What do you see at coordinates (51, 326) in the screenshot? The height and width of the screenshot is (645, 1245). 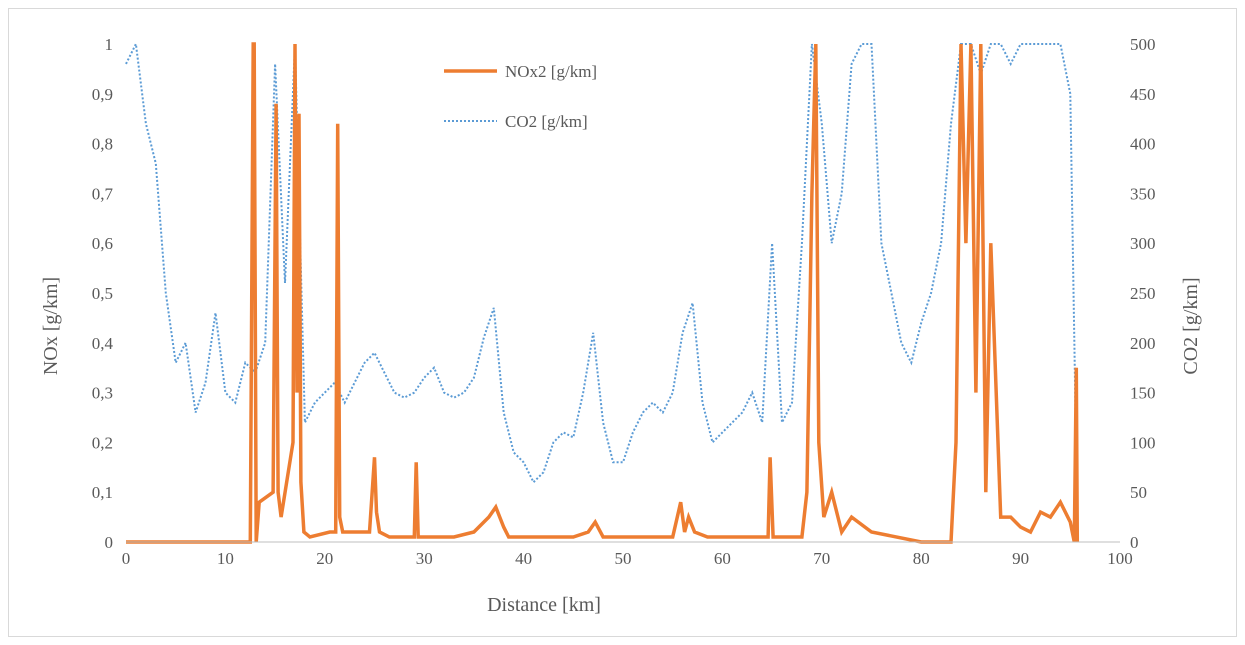 I see `y-left-axis-title: NOx [g/km]` at bounding box center [51, 326].